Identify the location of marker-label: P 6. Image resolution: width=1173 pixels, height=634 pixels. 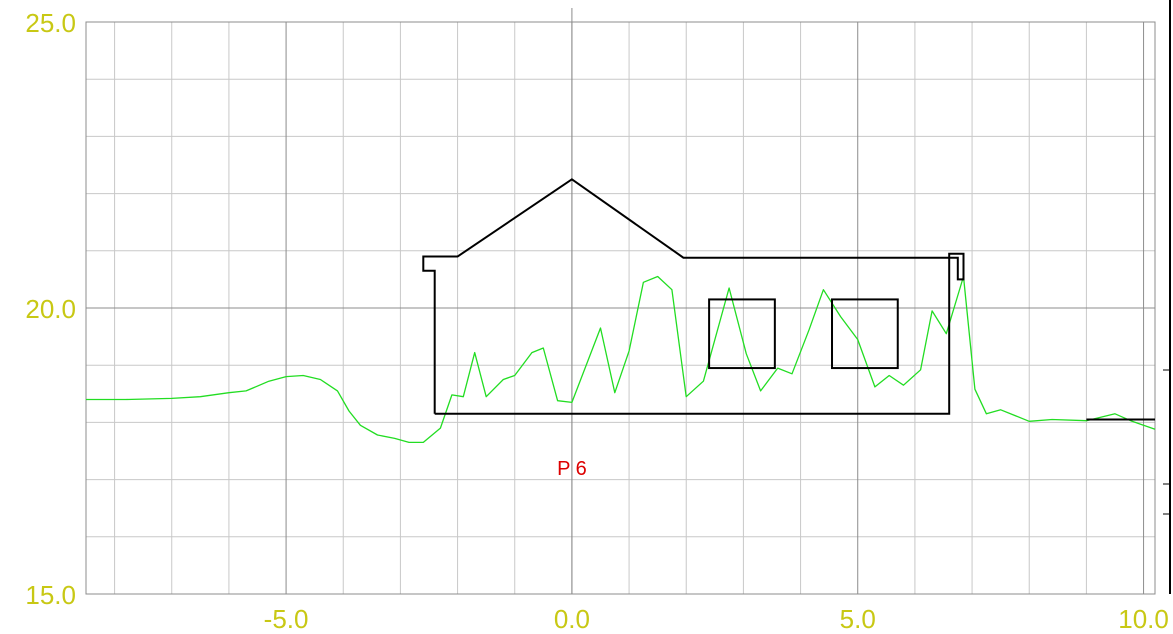
(572, 469).